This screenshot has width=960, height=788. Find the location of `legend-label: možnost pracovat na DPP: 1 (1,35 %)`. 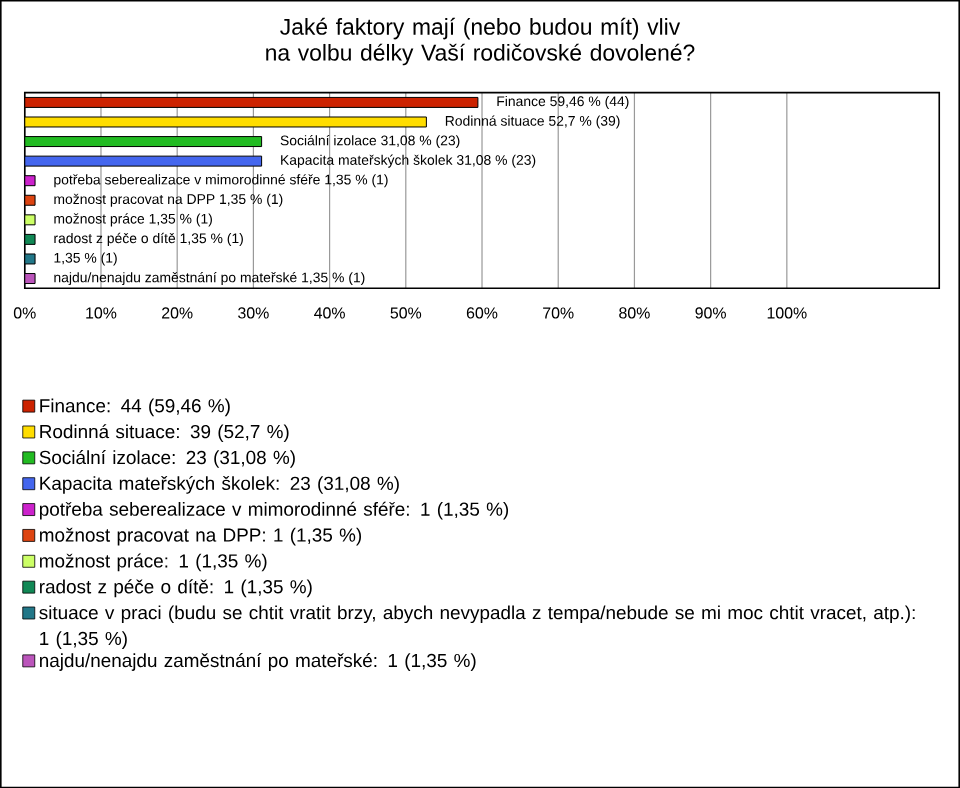

legend-label: možnost pracovat na DPP: 1 (1,35 %) is located at coordinates (201, 536).